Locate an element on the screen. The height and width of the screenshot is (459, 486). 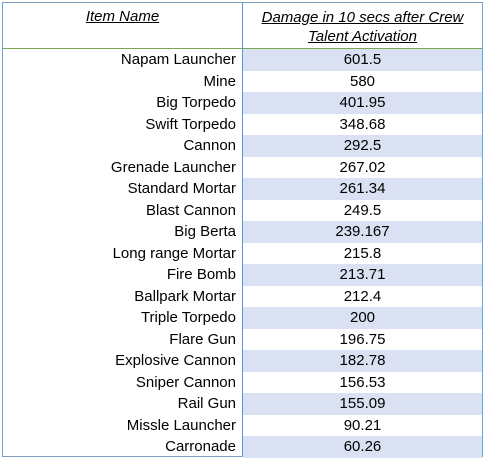
item-name-cell: Rail Gun is located at coordinates (206, 403).